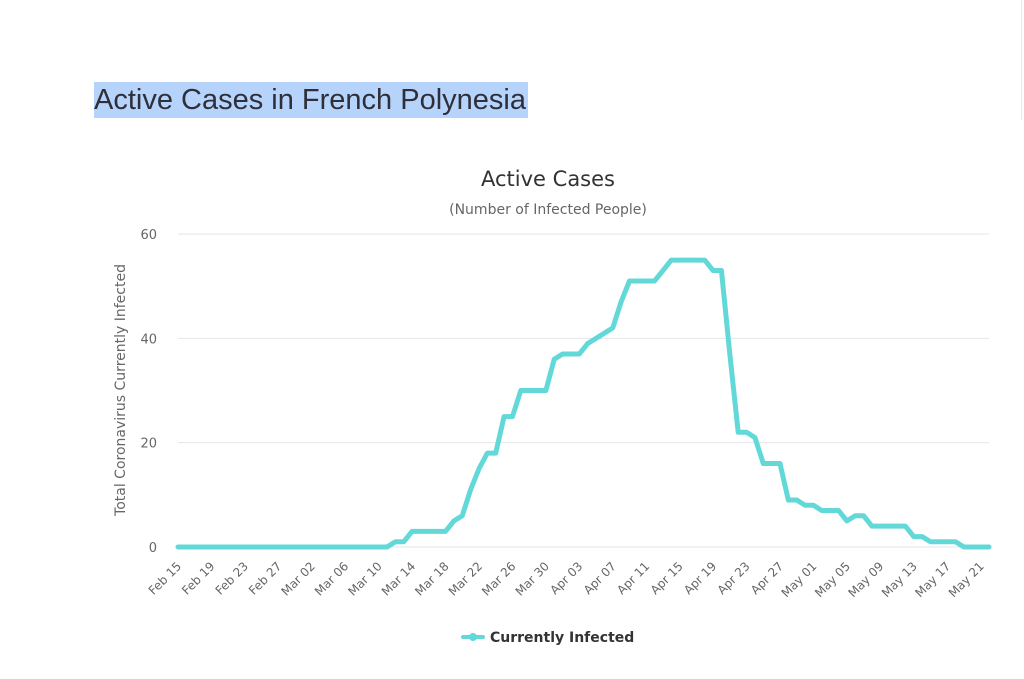  Describe the element at coordinates (799, 579) in the screenshot. I see `x-tick-label: May 01` at that location.